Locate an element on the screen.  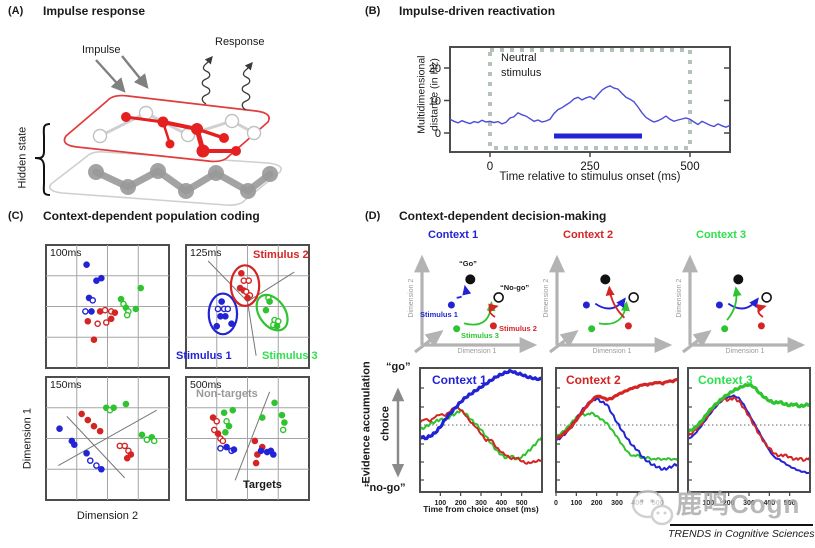
impulse-label: Impulse is located at coordinates (101, 50).